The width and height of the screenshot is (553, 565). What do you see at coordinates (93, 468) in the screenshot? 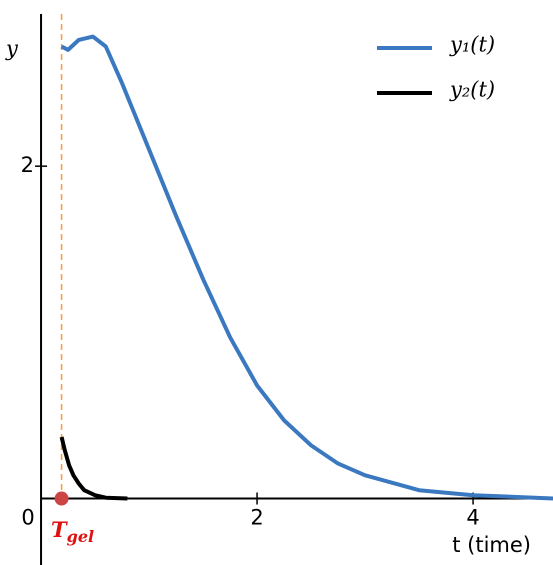
I see `series-line` at bounding box center [93, 468].